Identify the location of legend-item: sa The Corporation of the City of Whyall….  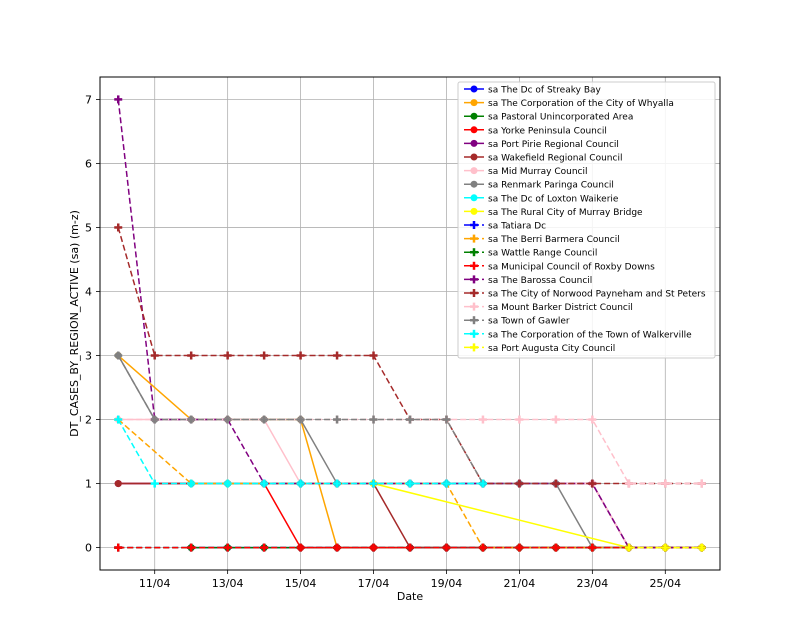
(569, 104).